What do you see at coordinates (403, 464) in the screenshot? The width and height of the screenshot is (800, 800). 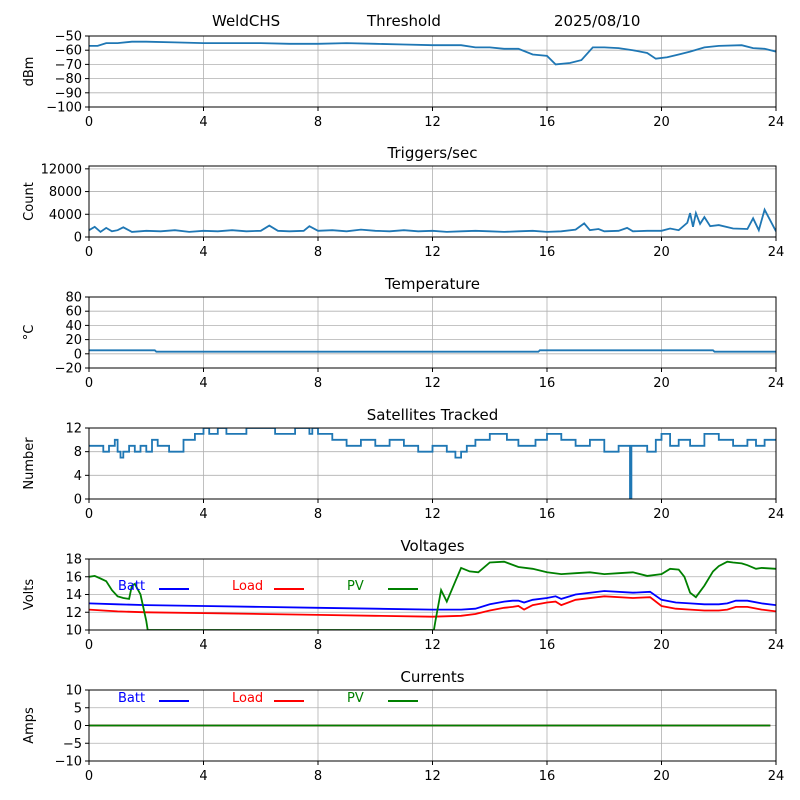 I see `satellites-panel: 0 4 8 12 16 20 24 0 4 8 12 Number Satellites Tracked` at bounding box center [403, 464].